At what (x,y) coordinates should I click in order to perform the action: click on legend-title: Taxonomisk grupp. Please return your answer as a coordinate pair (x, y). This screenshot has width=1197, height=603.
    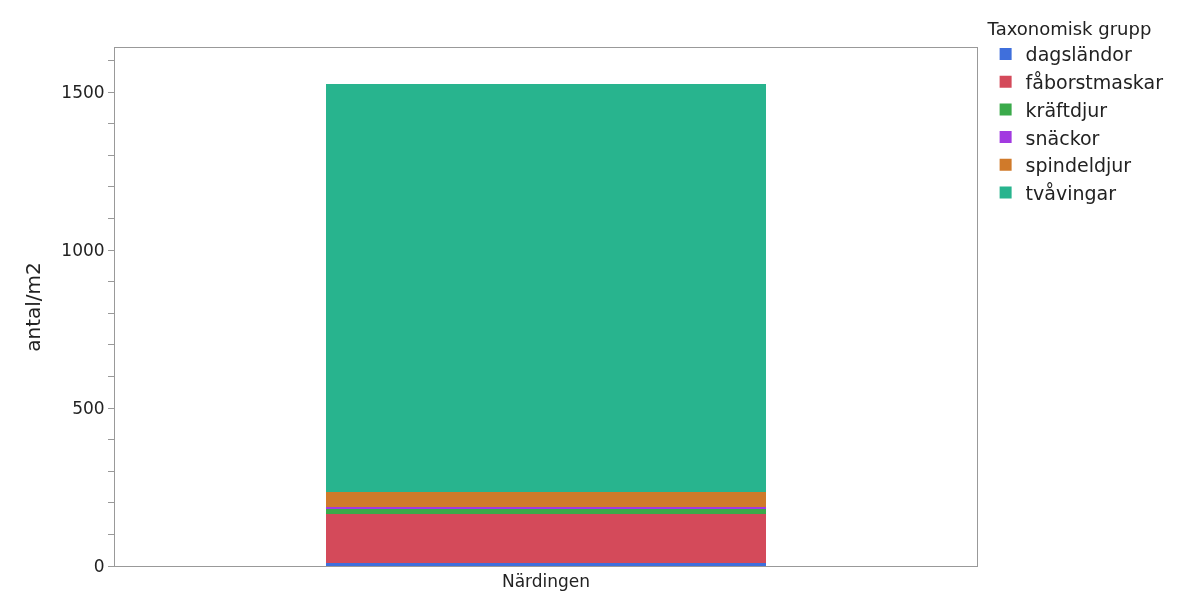
    Looking at the image, I should click on (1069, 29).